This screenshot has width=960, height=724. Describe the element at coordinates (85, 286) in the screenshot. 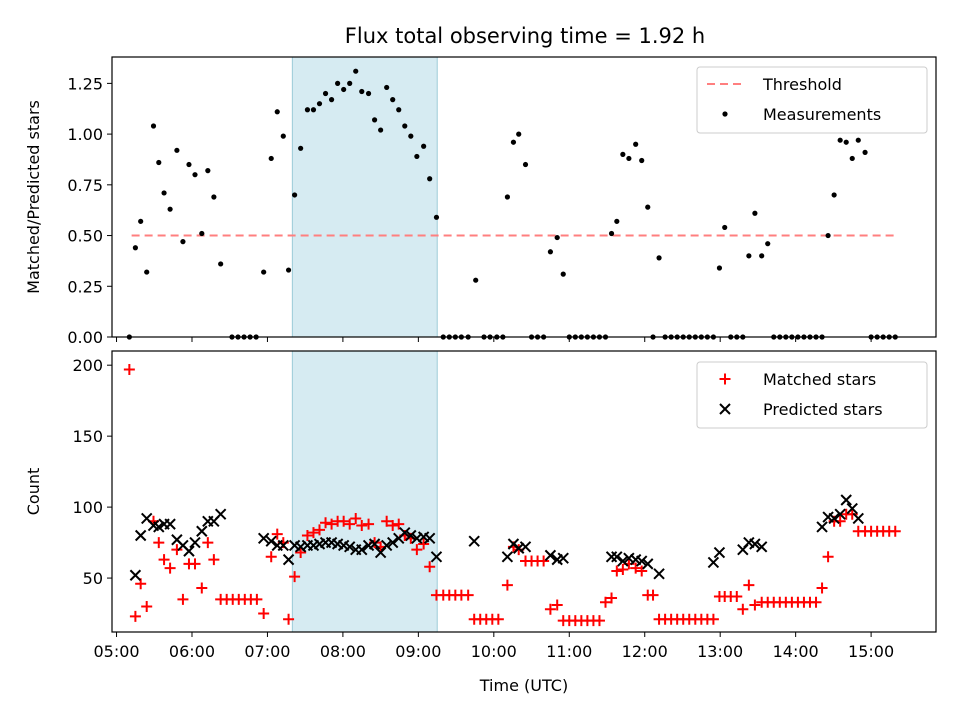

I see `y-tick-label: 0.25` at that location.